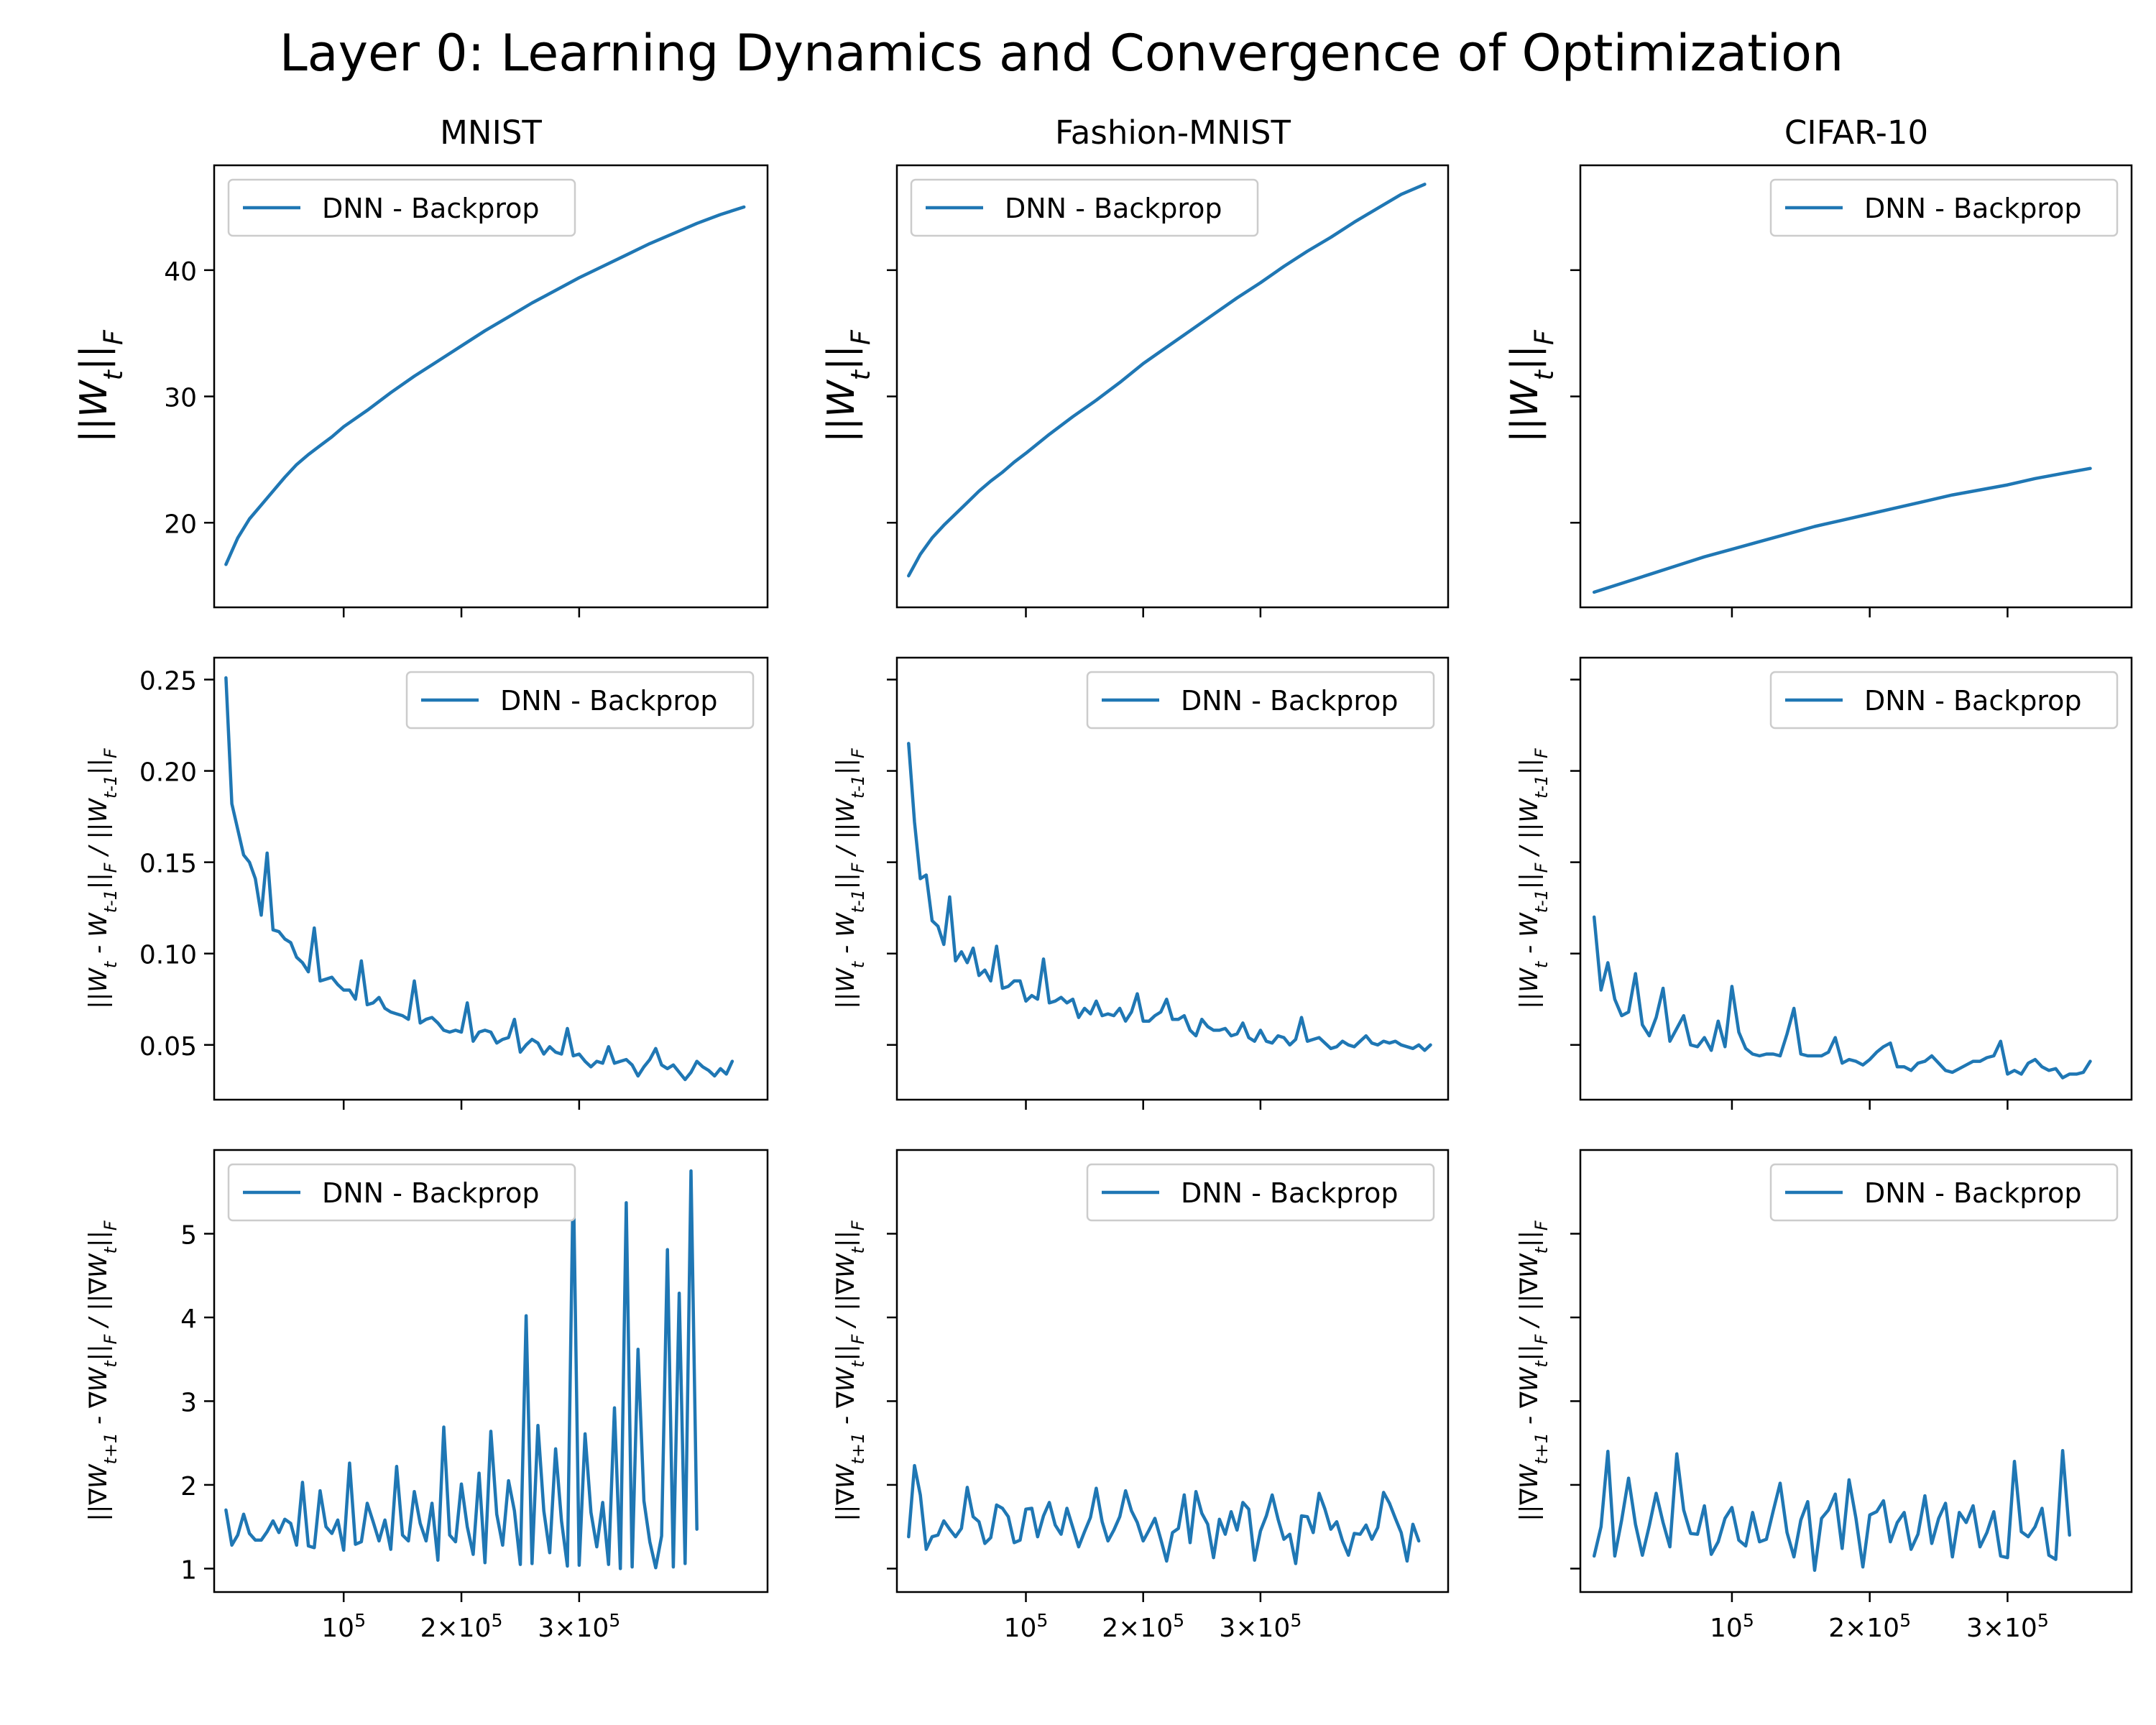 The width and height of the screenshot is (2156, 1725). What do you see at coordinates (1173, 133) in the screenshot?
I see `column-title-fashion-mnist: Fashion-MNIST` at bounding box center [1173, 133].